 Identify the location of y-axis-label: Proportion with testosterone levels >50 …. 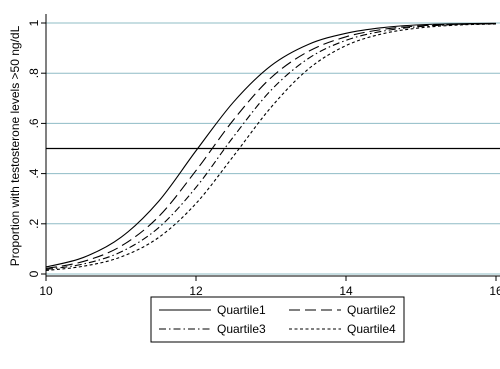
(15, 145).